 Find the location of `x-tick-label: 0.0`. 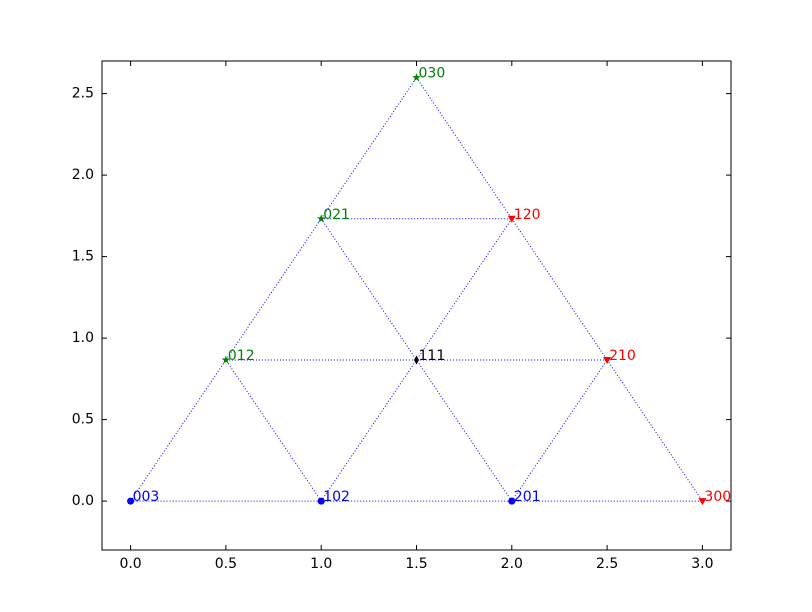

x-tick-label: 0.0 is located at coordinates (130, 564).